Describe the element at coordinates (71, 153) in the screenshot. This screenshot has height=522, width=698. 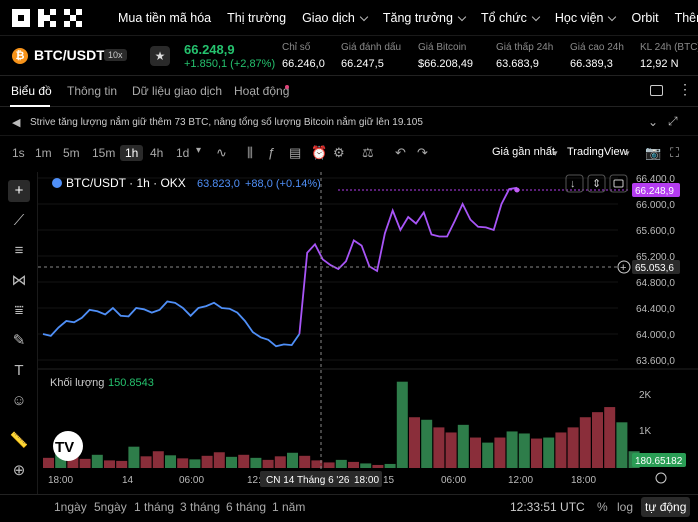
I see `timeframe-5m: 5m` at that location.